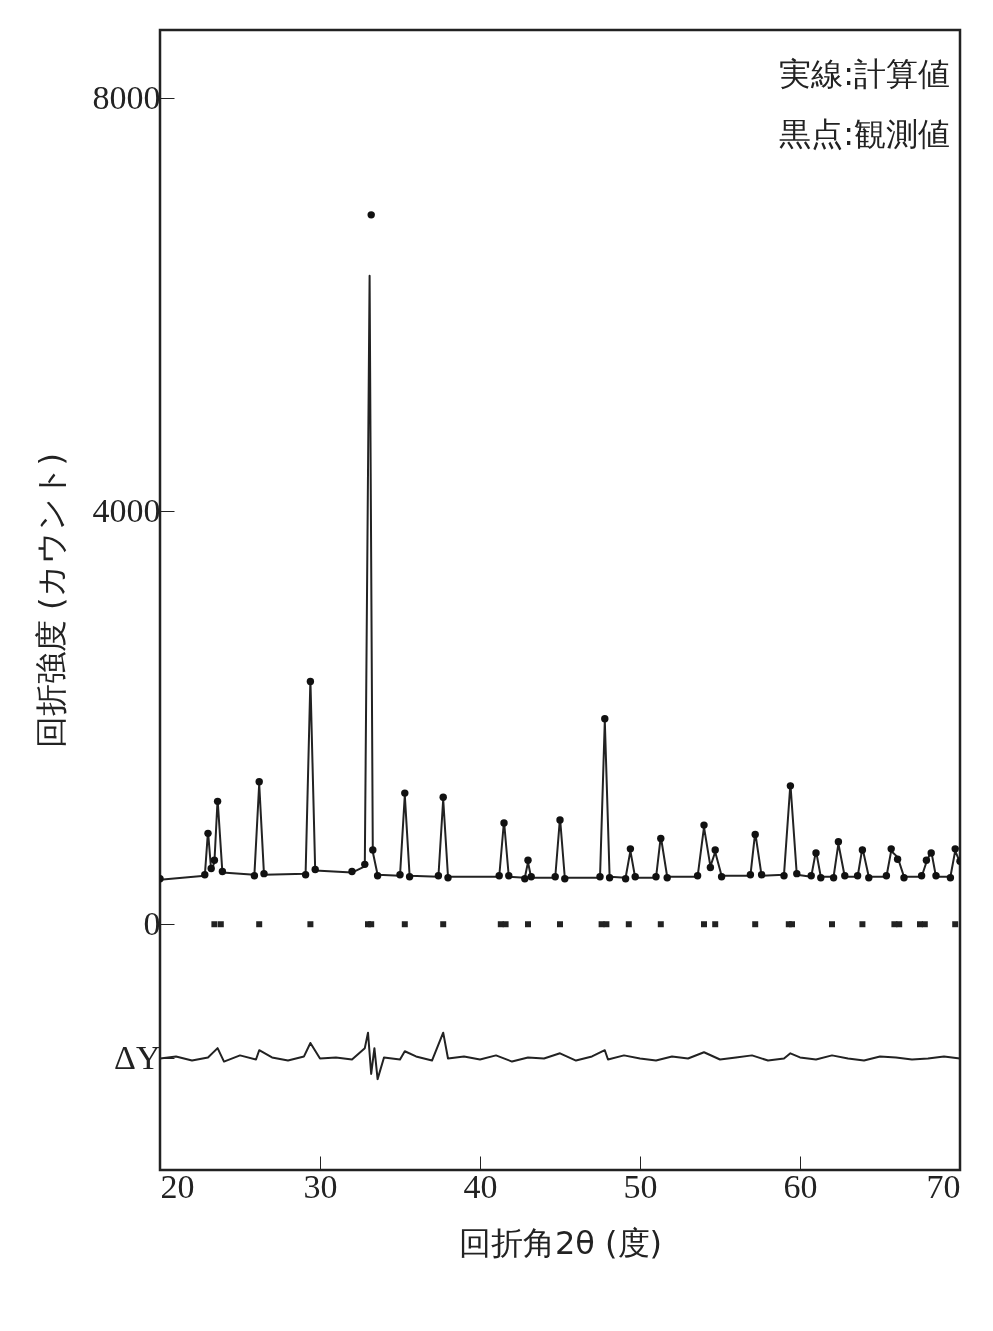  Describe the element at coordinates (137, 1057) in the screenshot. I see `y-tick-label: ΔY` at that location.